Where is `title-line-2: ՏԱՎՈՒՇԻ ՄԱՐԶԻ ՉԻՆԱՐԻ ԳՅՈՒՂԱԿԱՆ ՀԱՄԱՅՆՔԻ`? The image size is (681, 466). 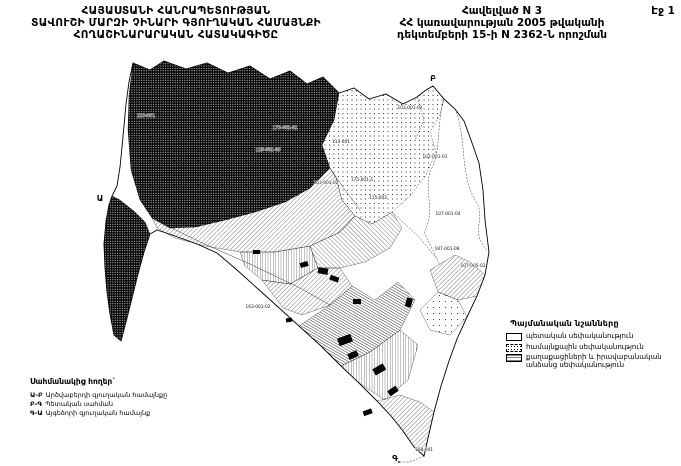 title-line-2: ՏԱՎՈՒՇԻ ՄԱՐԶԻ ՉԻՆԱՐԻ ԳՅՈՒՂԱԿԱՆ ՀԱՄԱՅՆՔԻ is located at coordinates (176, 23).